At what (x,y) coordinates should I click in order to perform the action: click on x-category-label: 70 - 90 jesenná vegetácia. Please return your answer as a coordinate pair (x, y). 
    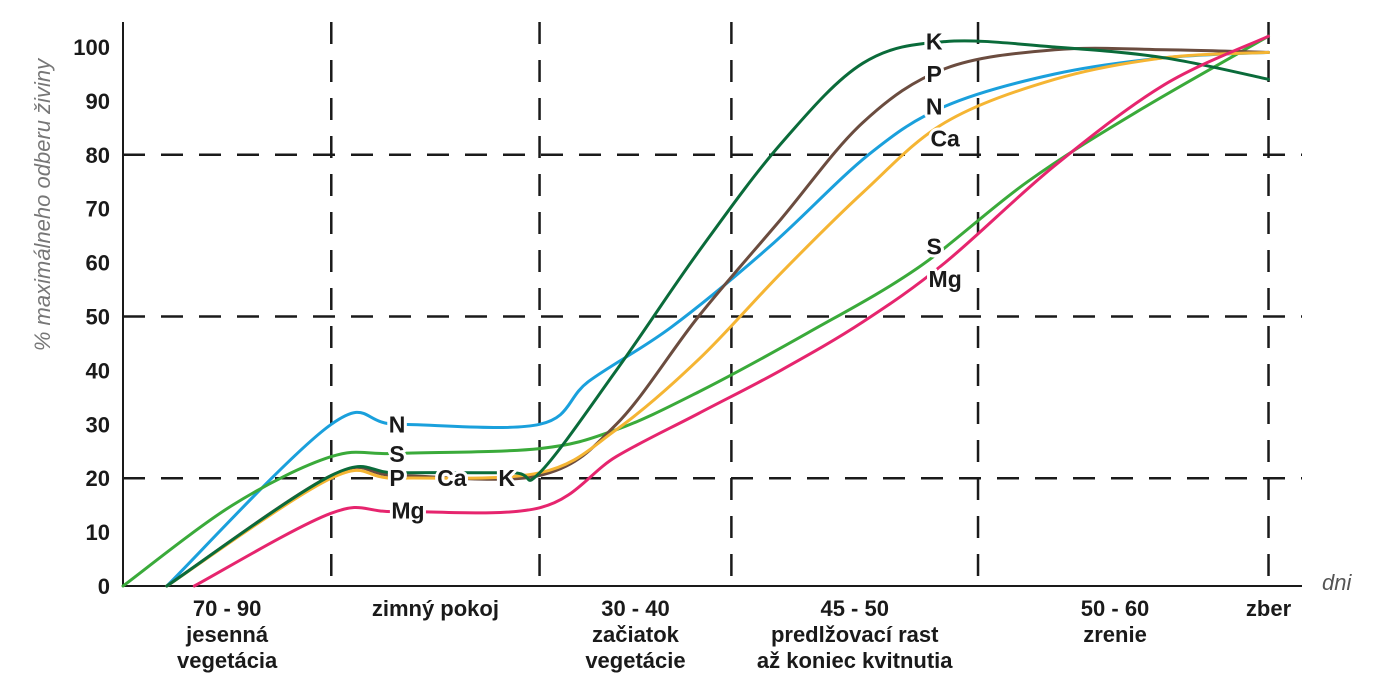
    Looking at the image, I should click on (227, 634).